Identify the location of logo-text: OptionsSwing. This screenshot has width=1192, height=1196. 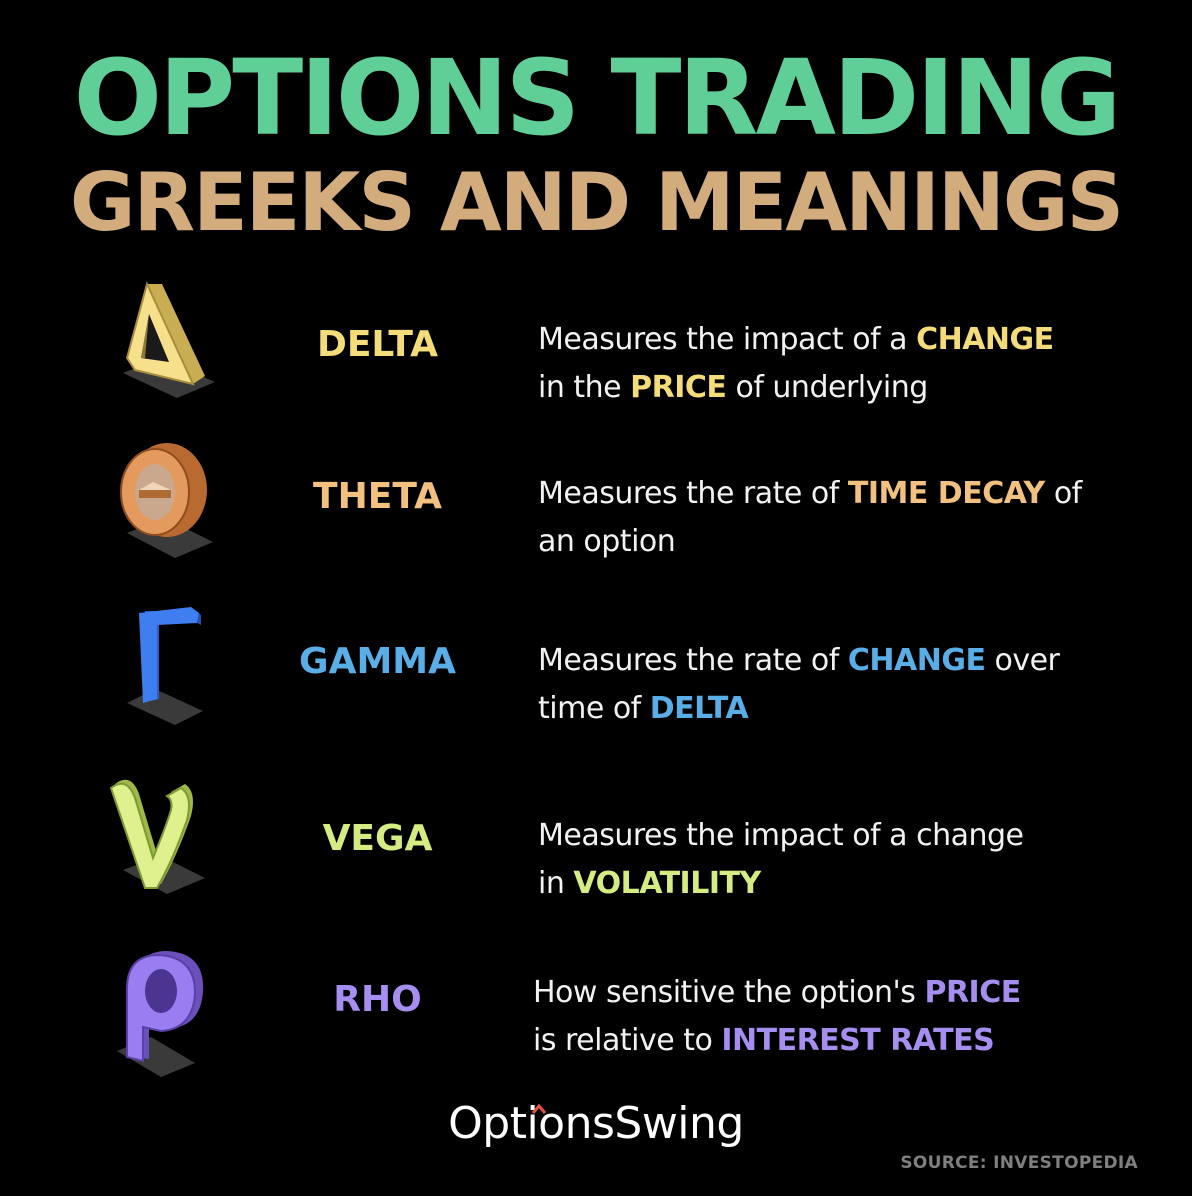
(596, 1123).